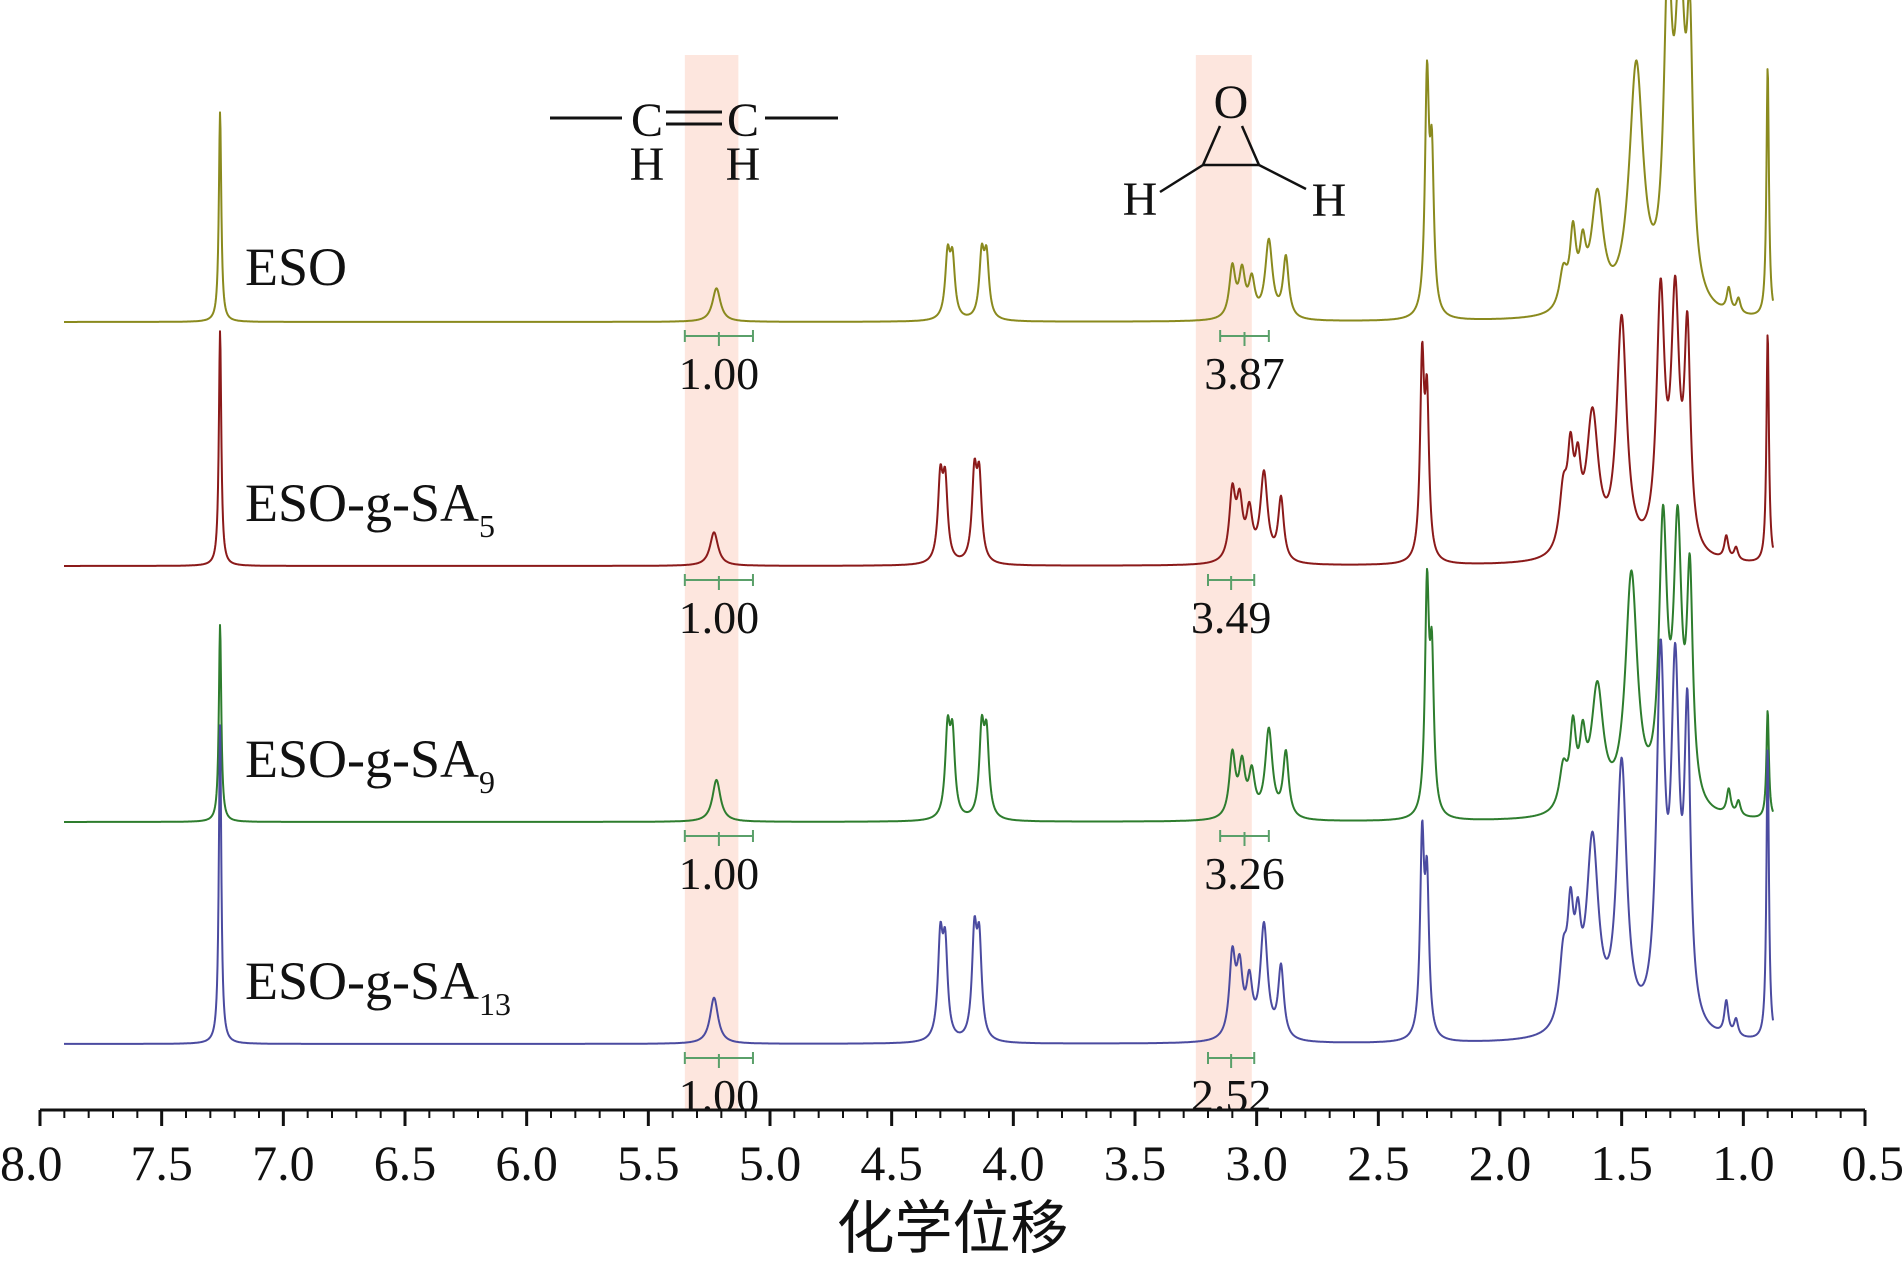  I want to click on integral-value-3-2: 3.26, so click(1244, 873).